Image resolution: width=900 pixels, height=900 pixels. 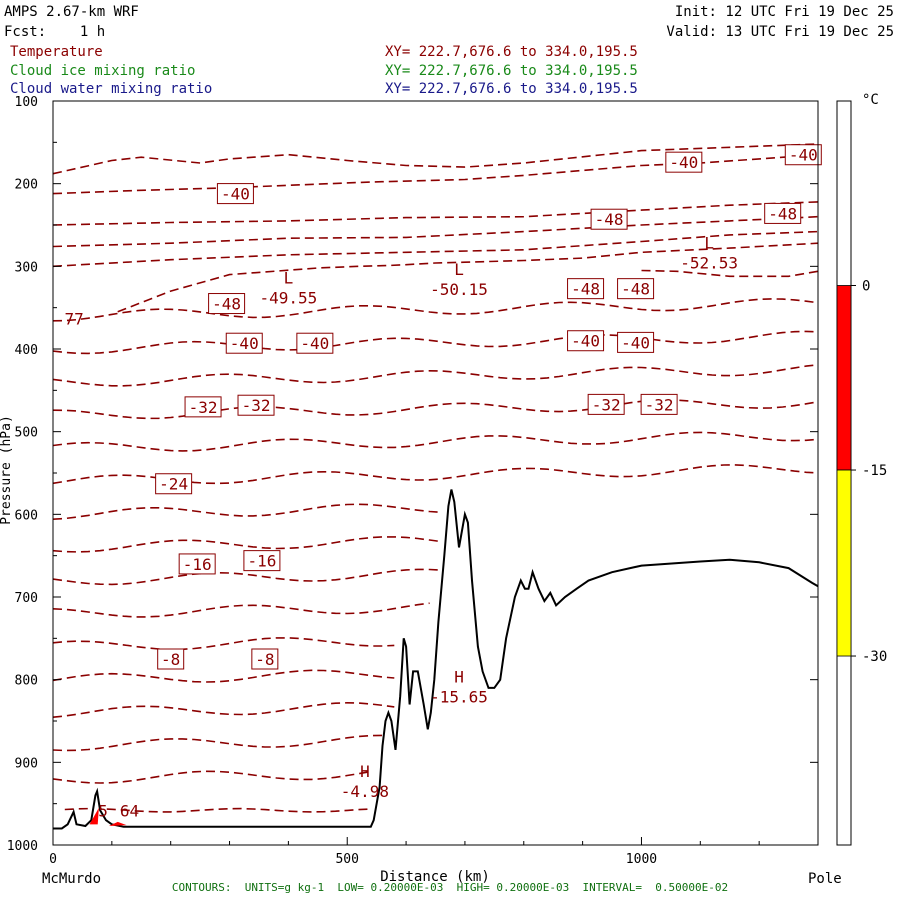 What do you see at coordinates (26, 185) in the screenshot?
I see `y-tick-label: 200` at bounding box center [26, 185].